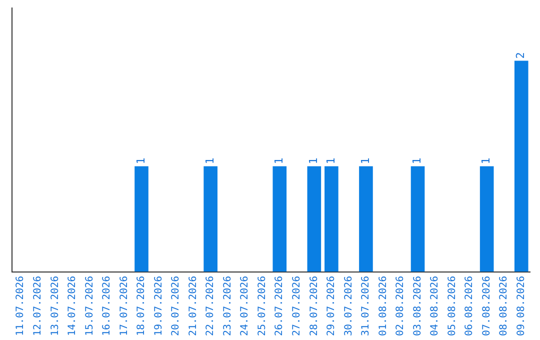 This screenshot has width=540, height=340. What do you see at coordinates (193, 306) in the screenshot?
I see `x-tick-label: 21.07.2026` at bounding box center [193, 306].